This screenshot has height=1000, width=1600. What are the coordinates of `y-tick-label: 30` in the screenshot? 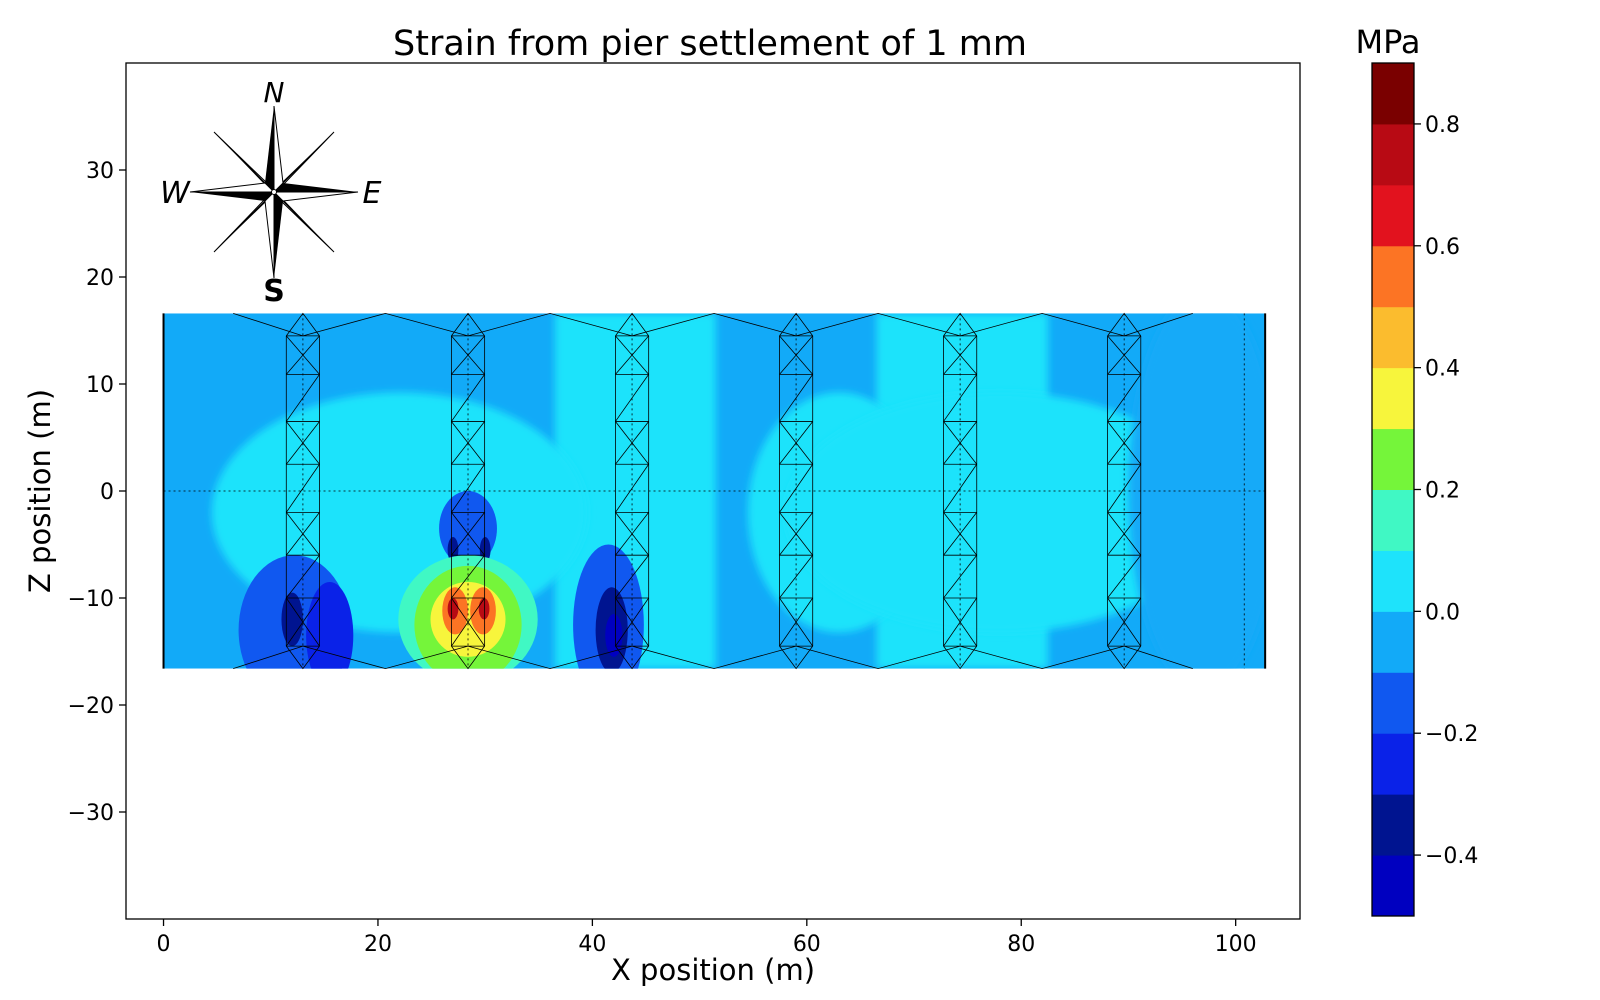 It's located at (100, 171).